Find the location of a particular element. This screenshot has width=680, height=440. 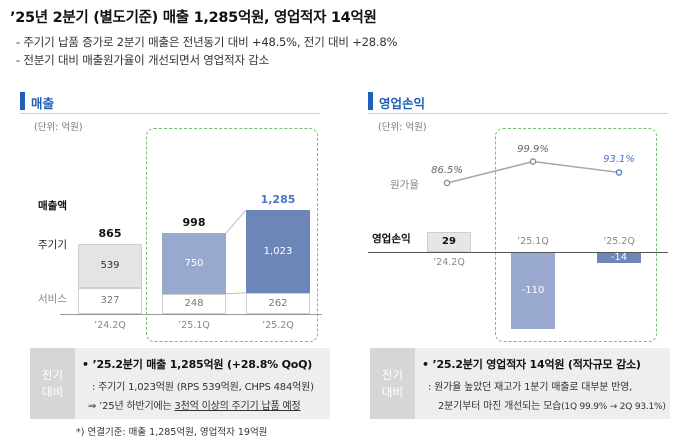

summary-left-headline: • ’25.2분기 매출 1,285억원 (+28.8% QoQ) is located at coordinates (197, 364).